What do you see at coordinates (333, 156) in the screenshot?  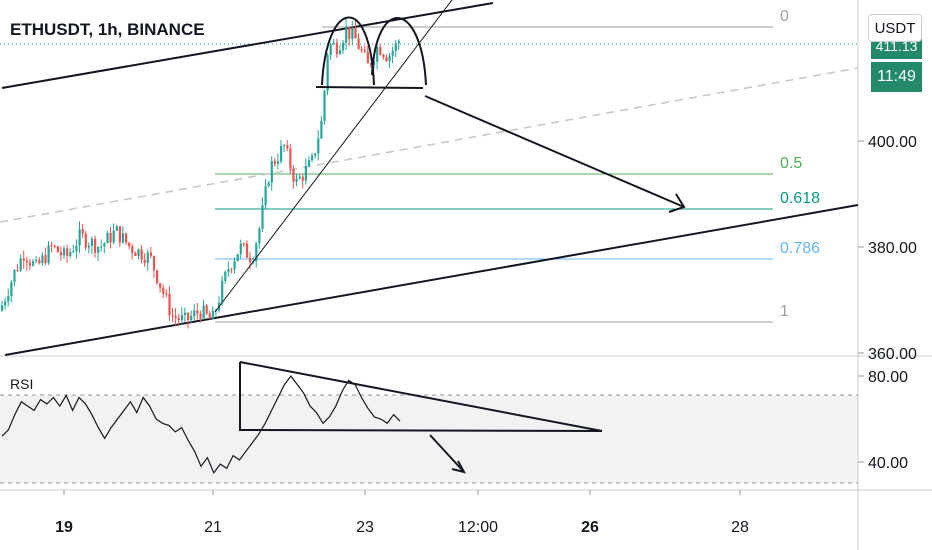 I see `rising-trendline` at bounding box center [333, 156].